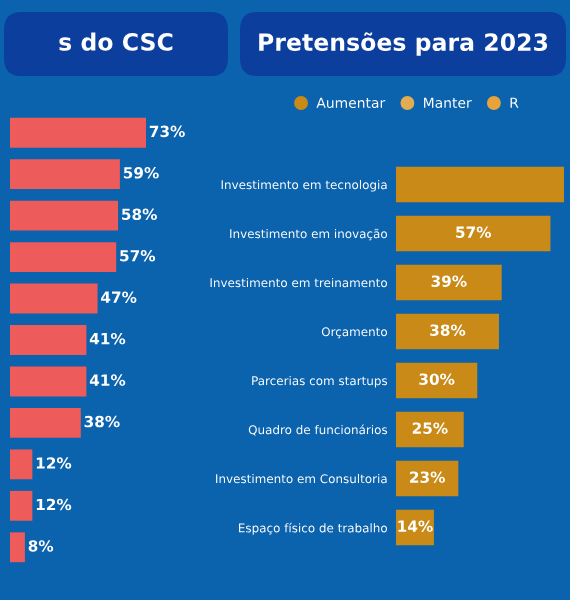  Describe the element at coordinates (403, 44) in the screenshot. I see `chart-title: Pretensões para 2023` at that location.